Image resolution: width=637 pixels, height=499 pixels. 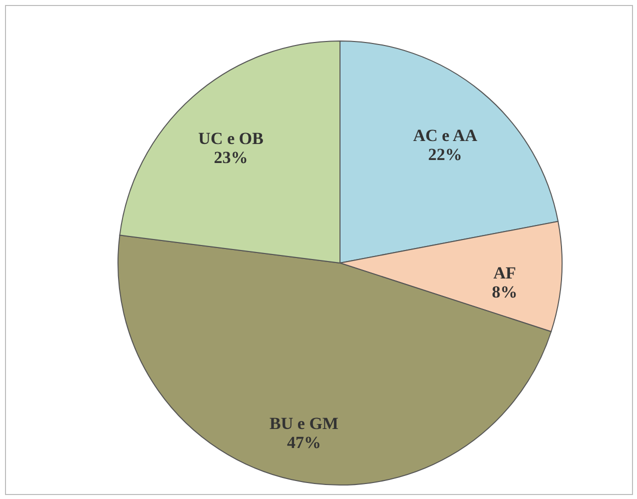 I want to click on data-label: 8%, so click(x=505, y=292).